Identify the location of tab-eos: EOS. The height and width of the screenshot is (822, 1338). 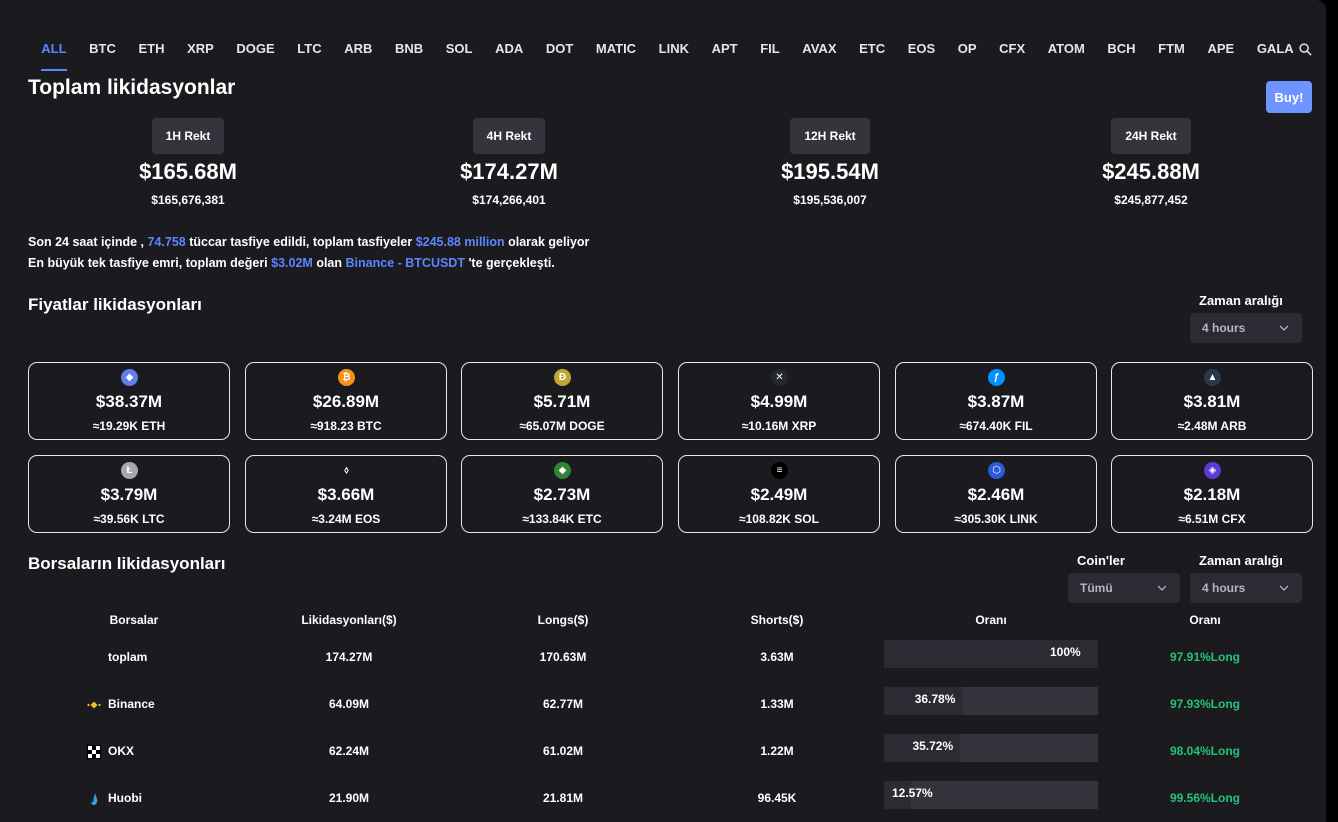
(921, 48).